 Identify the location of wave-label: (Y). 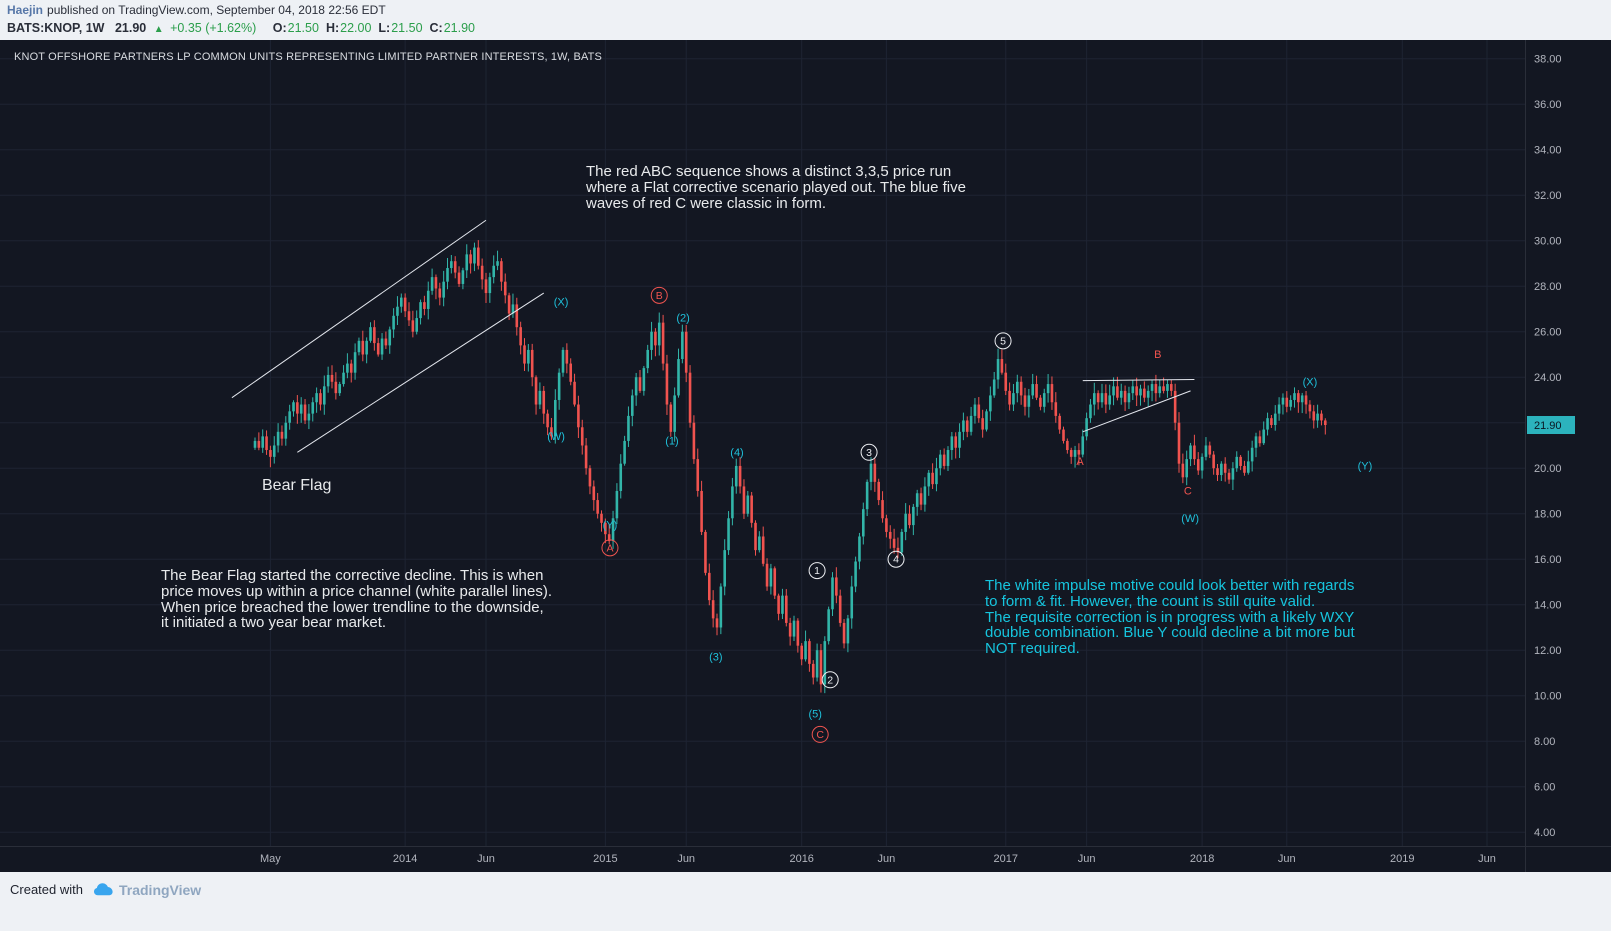
(1365, 466).